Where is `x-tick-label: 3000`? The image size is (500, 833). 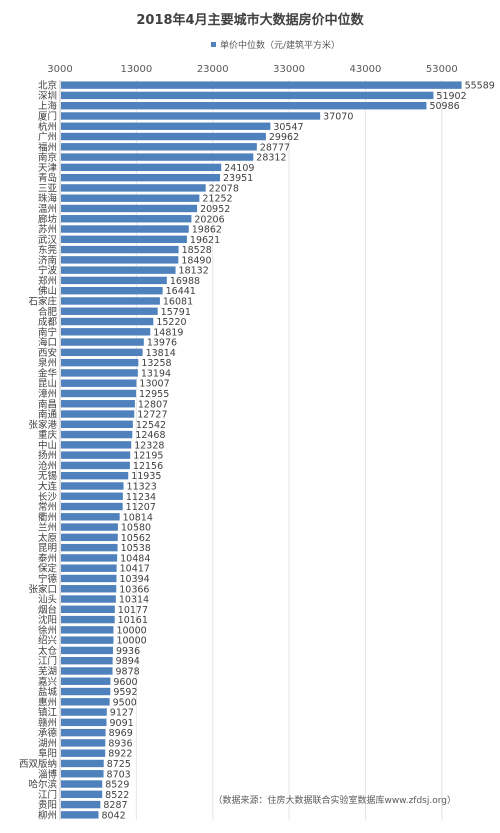
x-tick-label: 3000 is located at coordinates (59, 69).